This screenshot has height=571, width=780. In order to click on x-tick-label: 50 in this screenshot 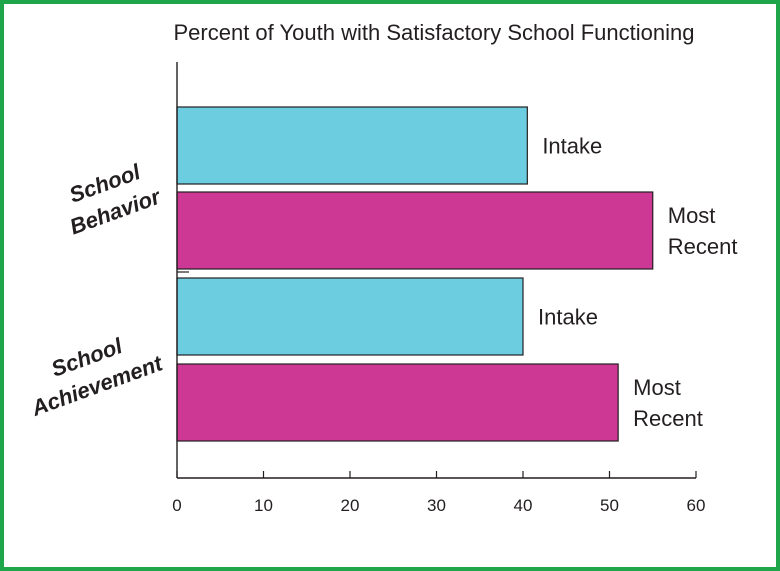, I will do `click(609, 505)`.